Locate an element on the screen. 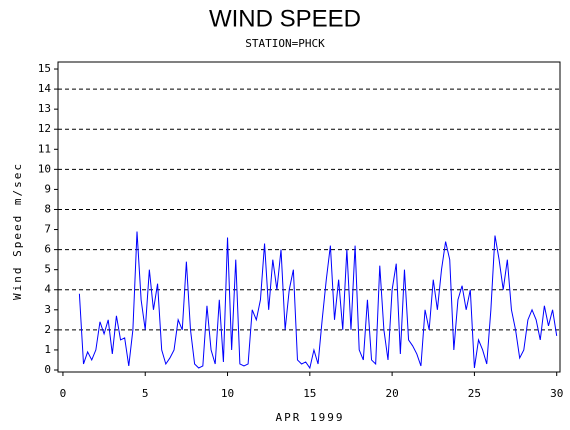 This screenshot has width=570, height=430. y-tick-label: 6 is located at coordinates (47, 249).